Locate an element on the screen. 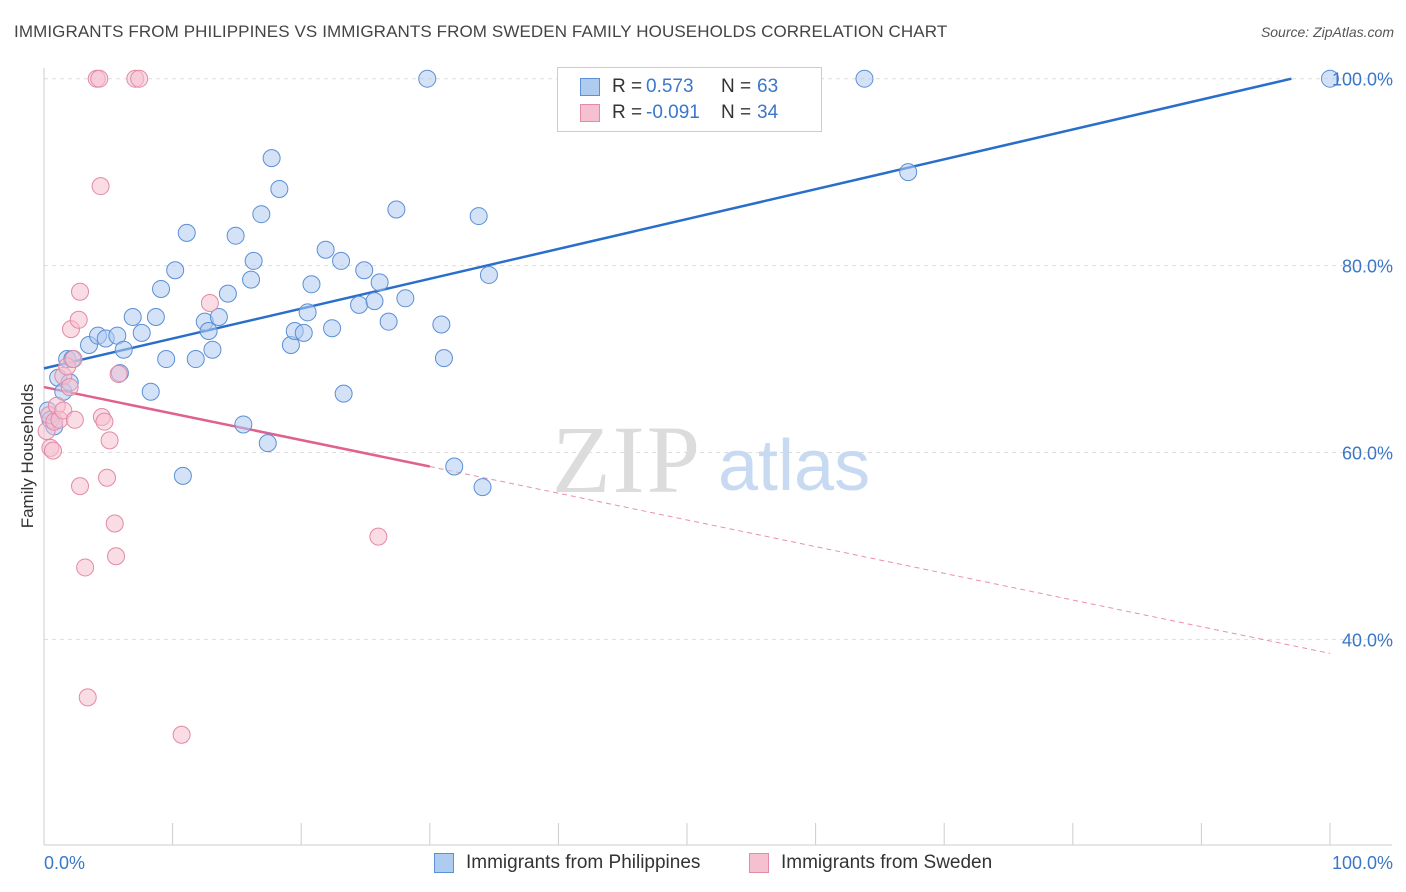 This screenshot has width=1406, height=892. x-tick-label: 100.0% is located at coordinates (1362, 863).